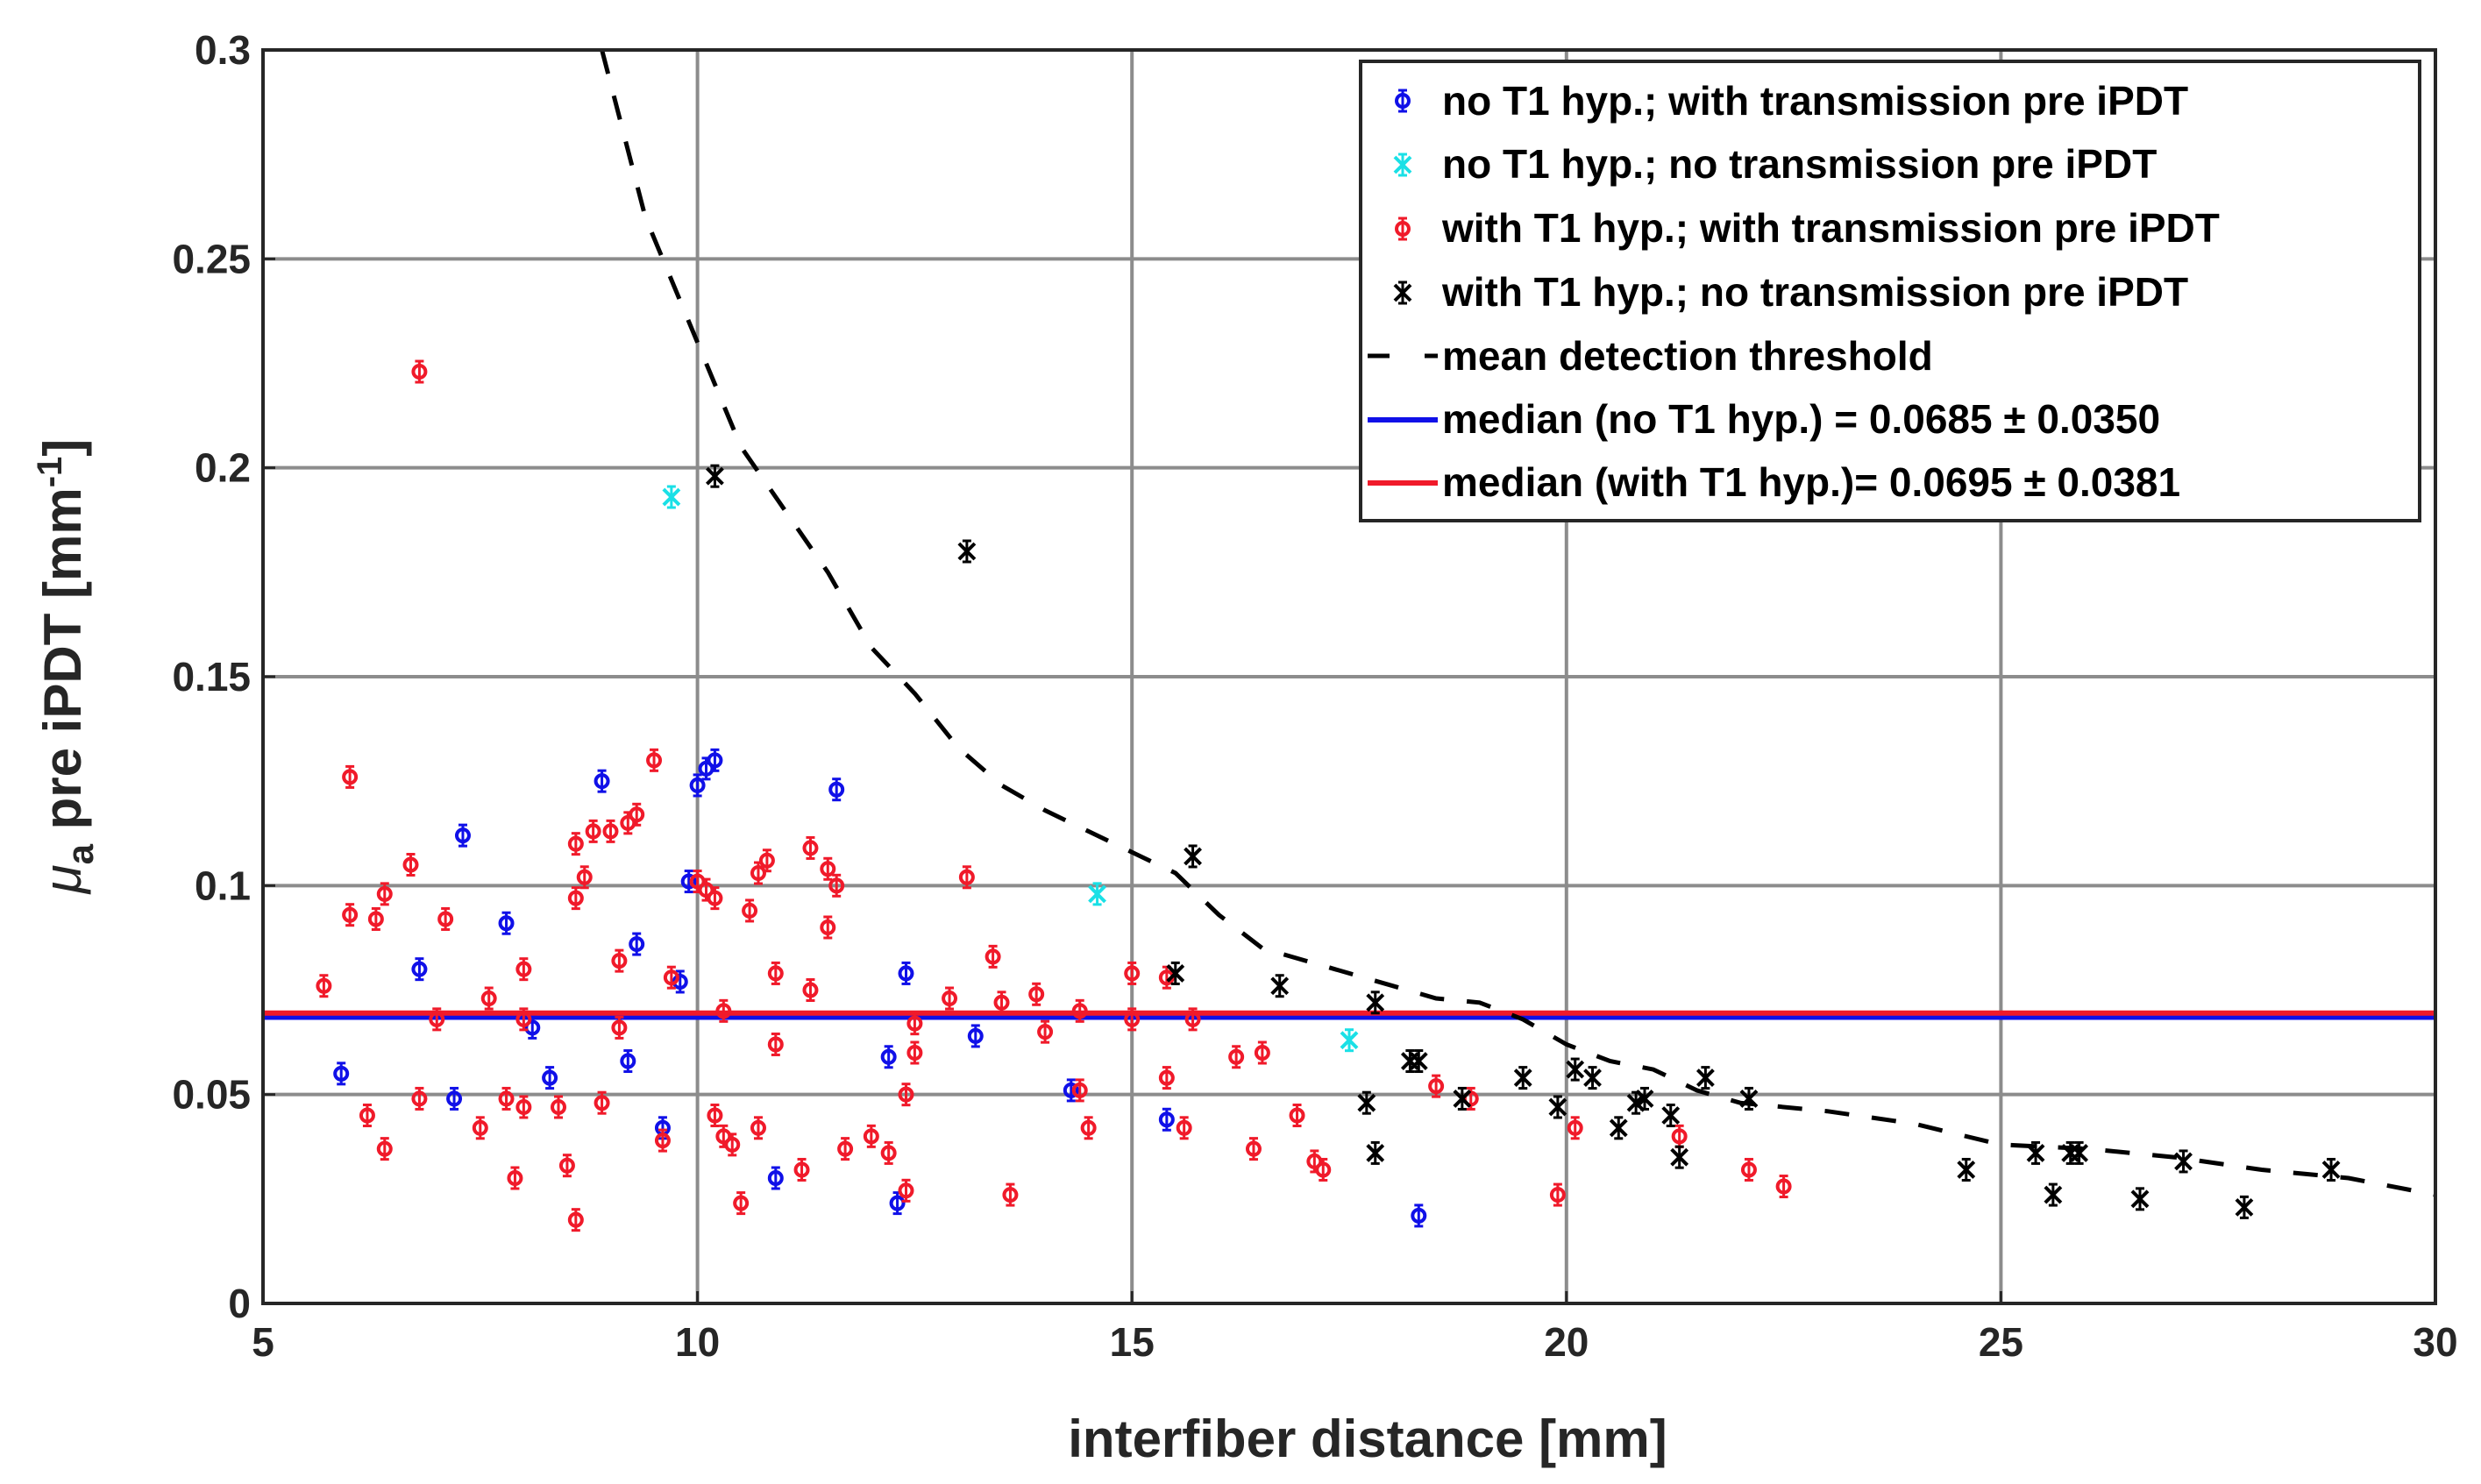 This screenshot has height=1484, width=2481. Describe the element at coordinates (263, 1342) in the screenshot. I see `x-tick-label: 5` at that location.